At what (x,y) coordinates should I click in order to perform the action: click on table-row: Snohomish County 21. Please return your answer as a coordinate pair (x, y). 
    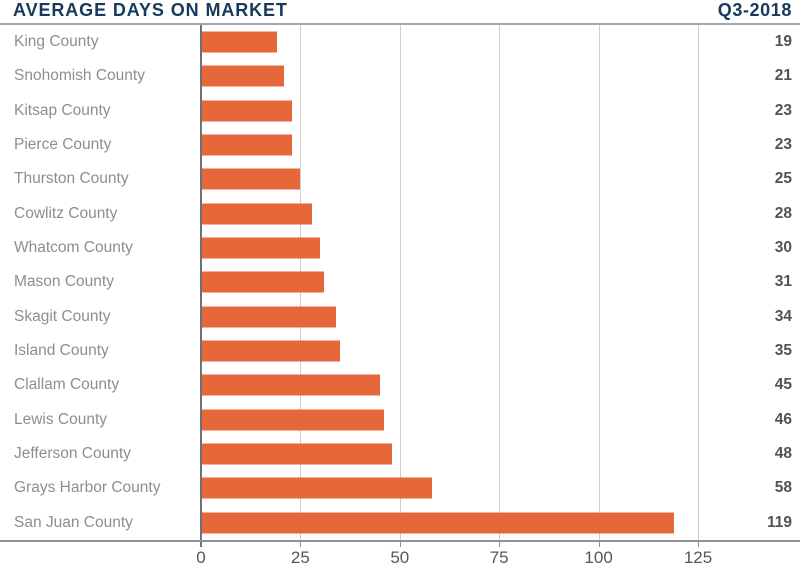
    Looking at the image, I should click on (400, 76).